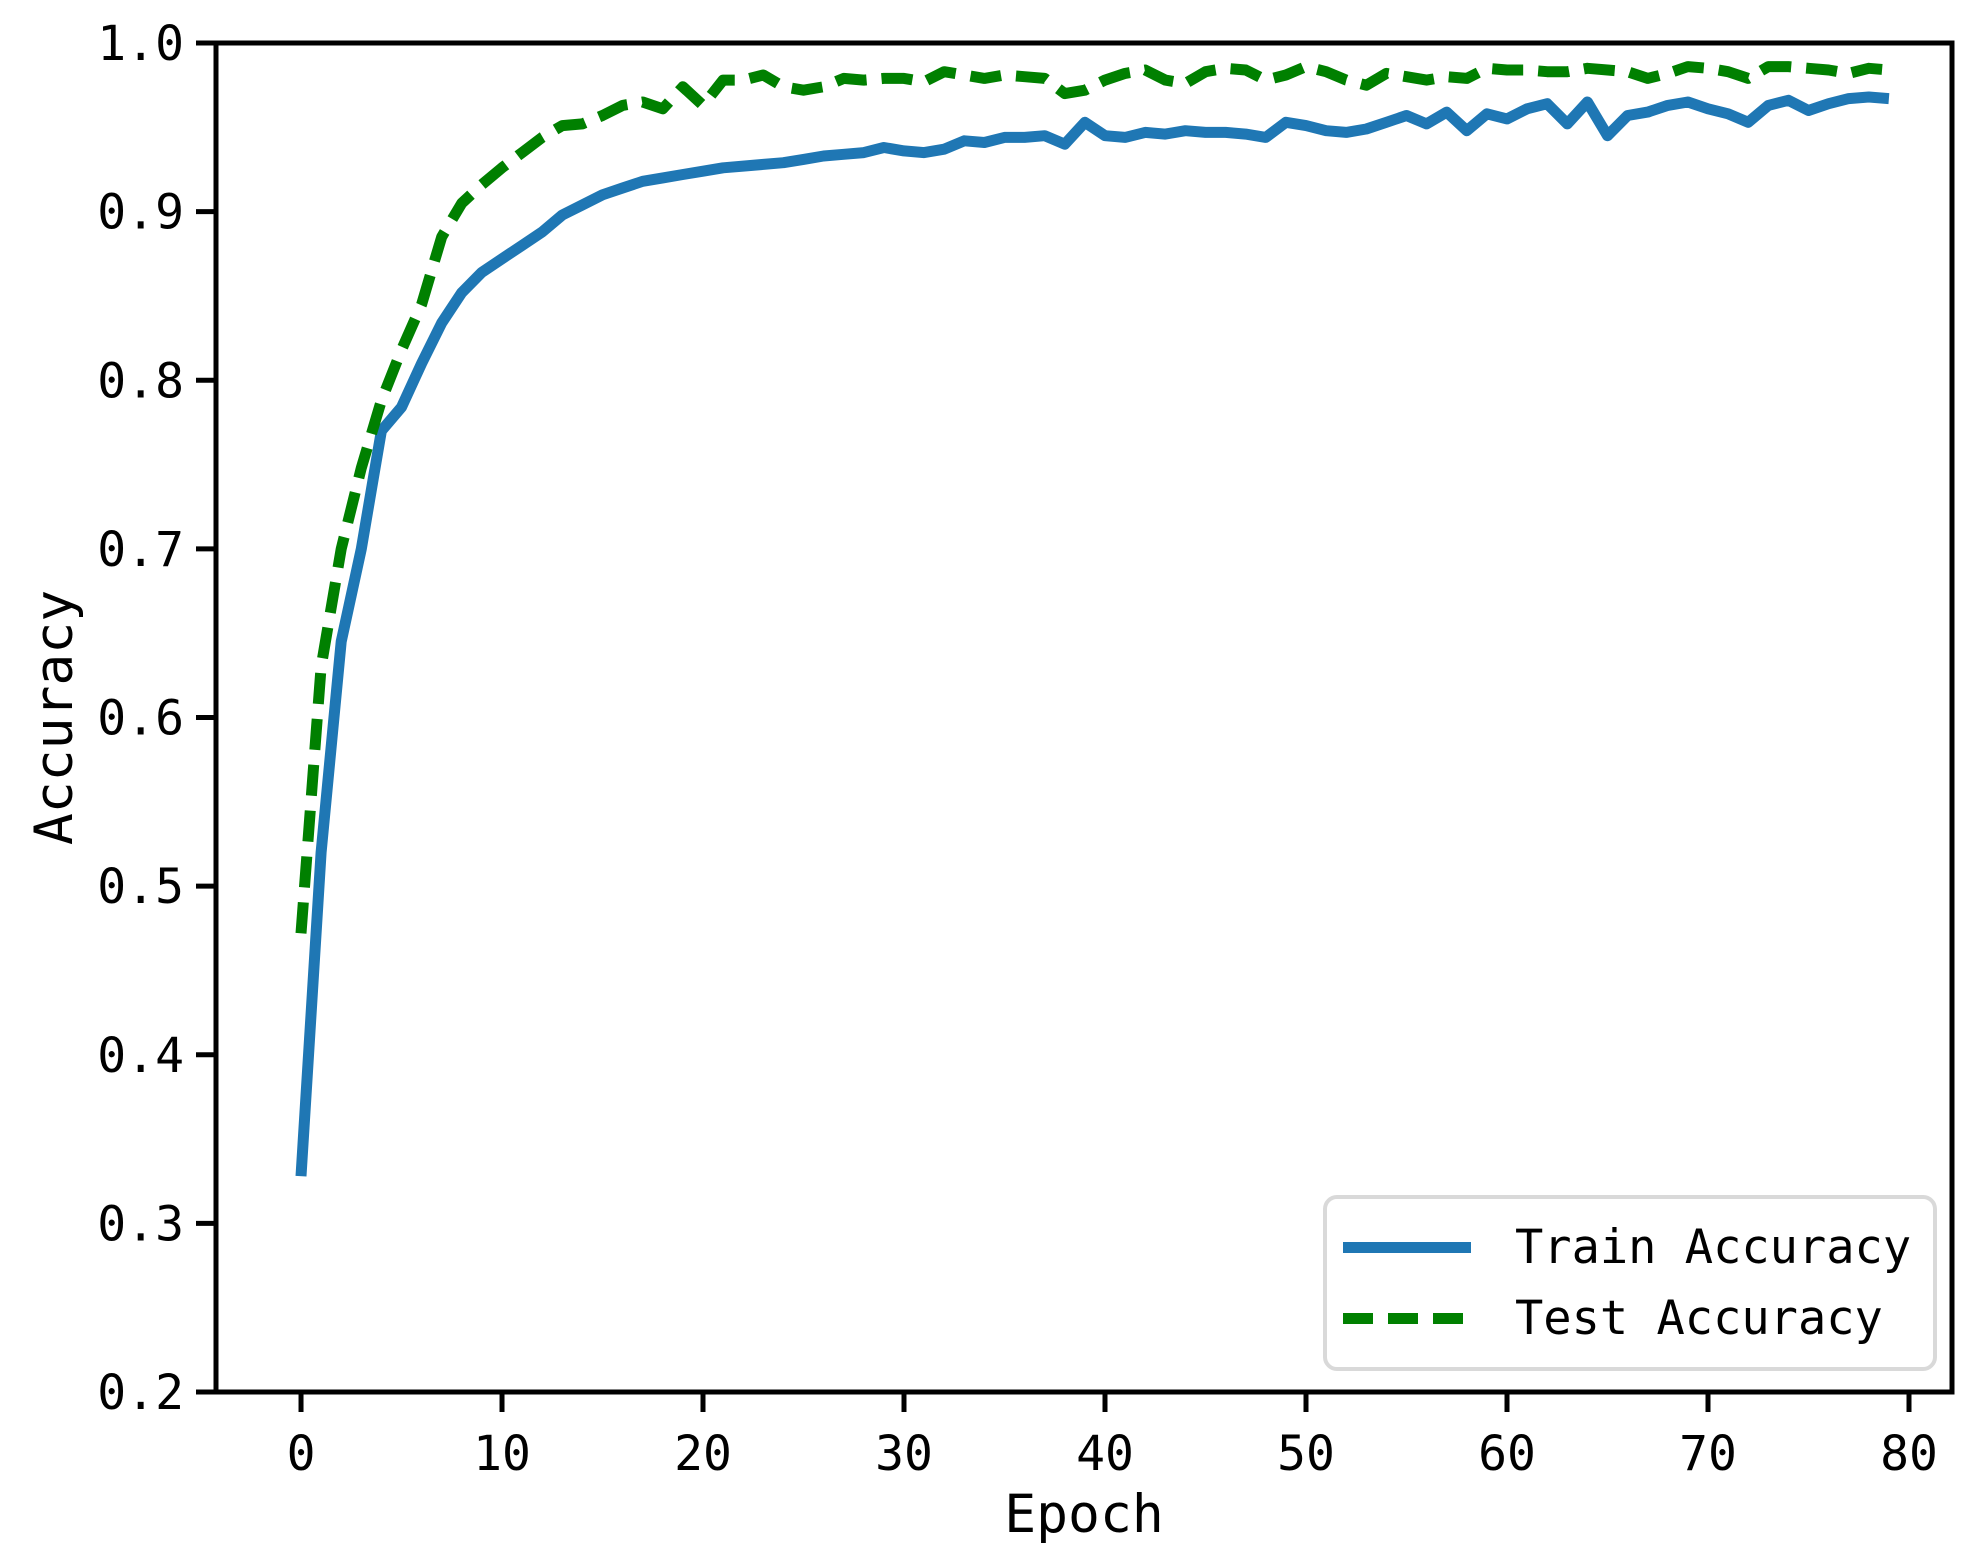 The height and width of the screenshot is (1561, 1979). Describe the element at coordinates (1909, 1454) in the screenshot. I see `x-axis-tick-label: 80` at that location.